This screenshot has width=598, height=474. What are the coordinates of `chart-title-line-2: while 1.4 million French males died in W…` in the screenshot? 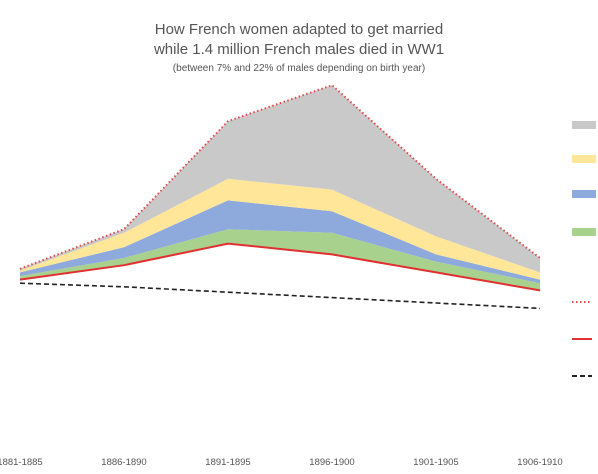 It's located at (299, 49).